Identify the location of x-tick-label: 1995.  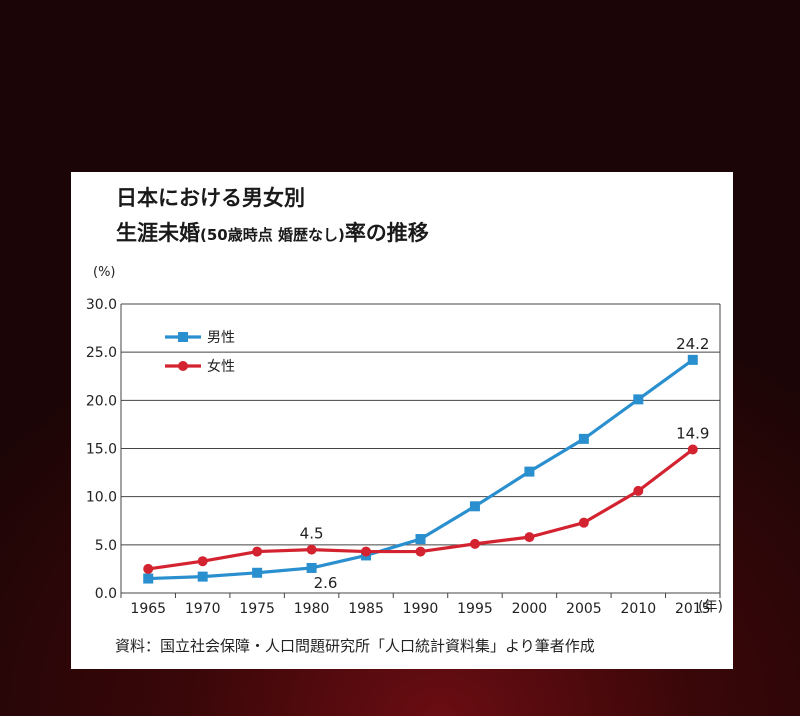
(475, 609).